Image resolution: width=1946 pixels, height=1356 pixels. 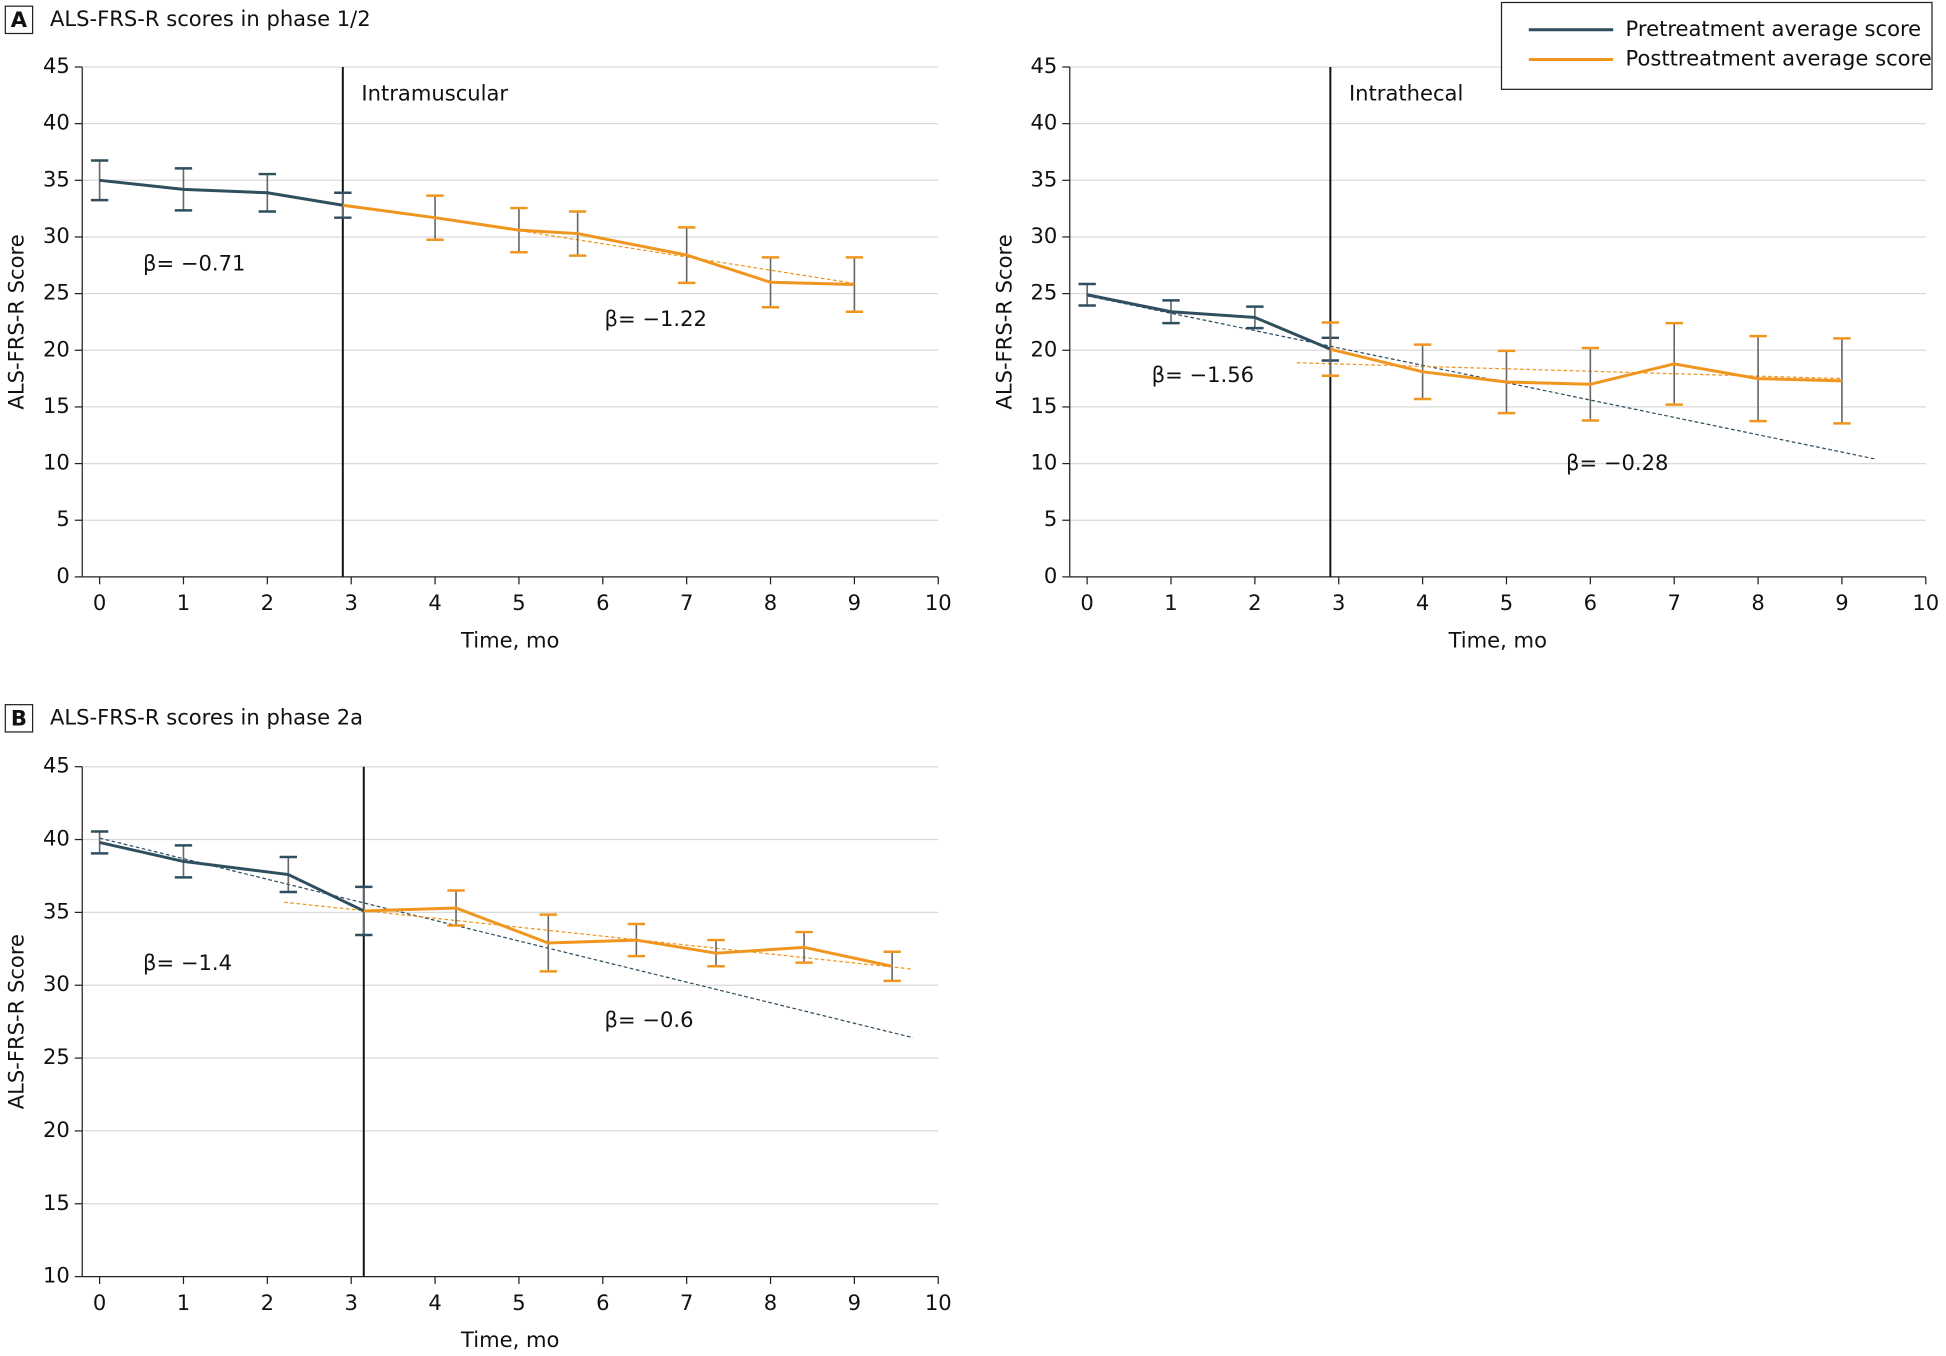 I want to click on chart-title: ALS-FRS-R scores in phase 1/2, so click(x=210, y=18).